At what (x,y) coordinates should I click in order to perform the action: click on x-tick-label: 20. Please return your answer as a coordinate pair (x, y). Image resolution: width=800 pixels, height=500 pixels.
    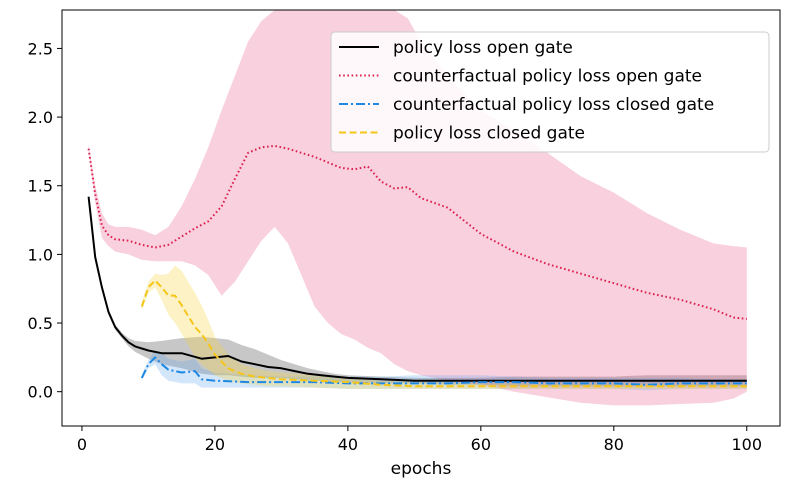
    Looking at the image, I should click on (215, 444).